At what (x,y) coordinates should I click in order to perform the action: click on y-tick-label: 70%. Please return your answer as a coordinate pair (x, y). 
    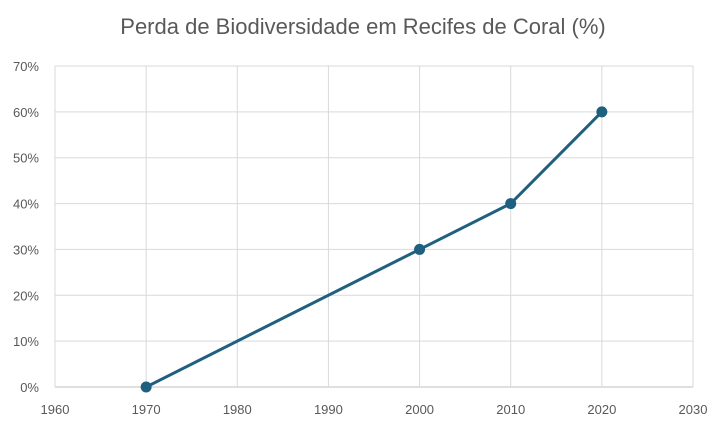
    Looking at the image, I should click on (26, 66).